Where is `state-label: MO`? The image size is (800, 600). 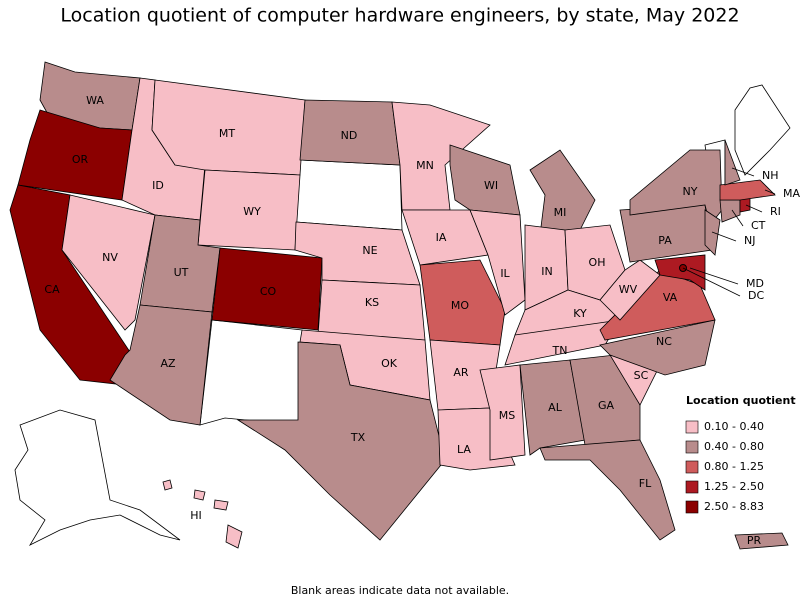
state-label: MO is located at coordinates (460, 305).